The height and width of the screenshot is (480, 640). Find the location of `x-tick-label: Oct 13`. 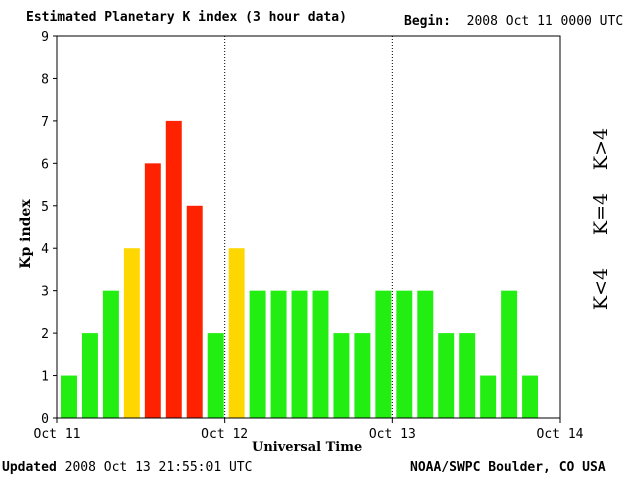

x-tick-label: Oct 13 is located at coordinates (392, 434).